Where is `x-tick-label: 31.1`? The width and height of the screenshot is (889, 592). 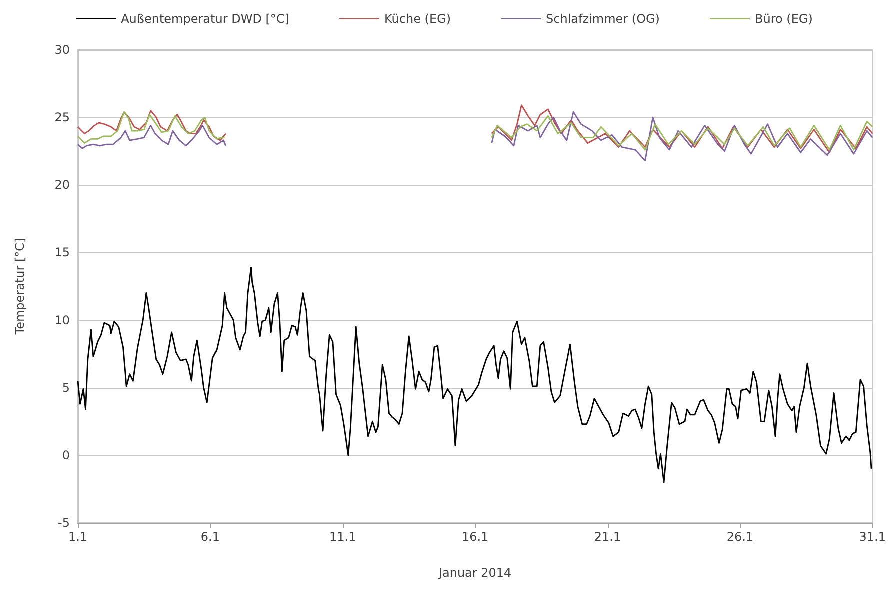
x-tick-label: 31.1 is located at coordinates (872, 537).